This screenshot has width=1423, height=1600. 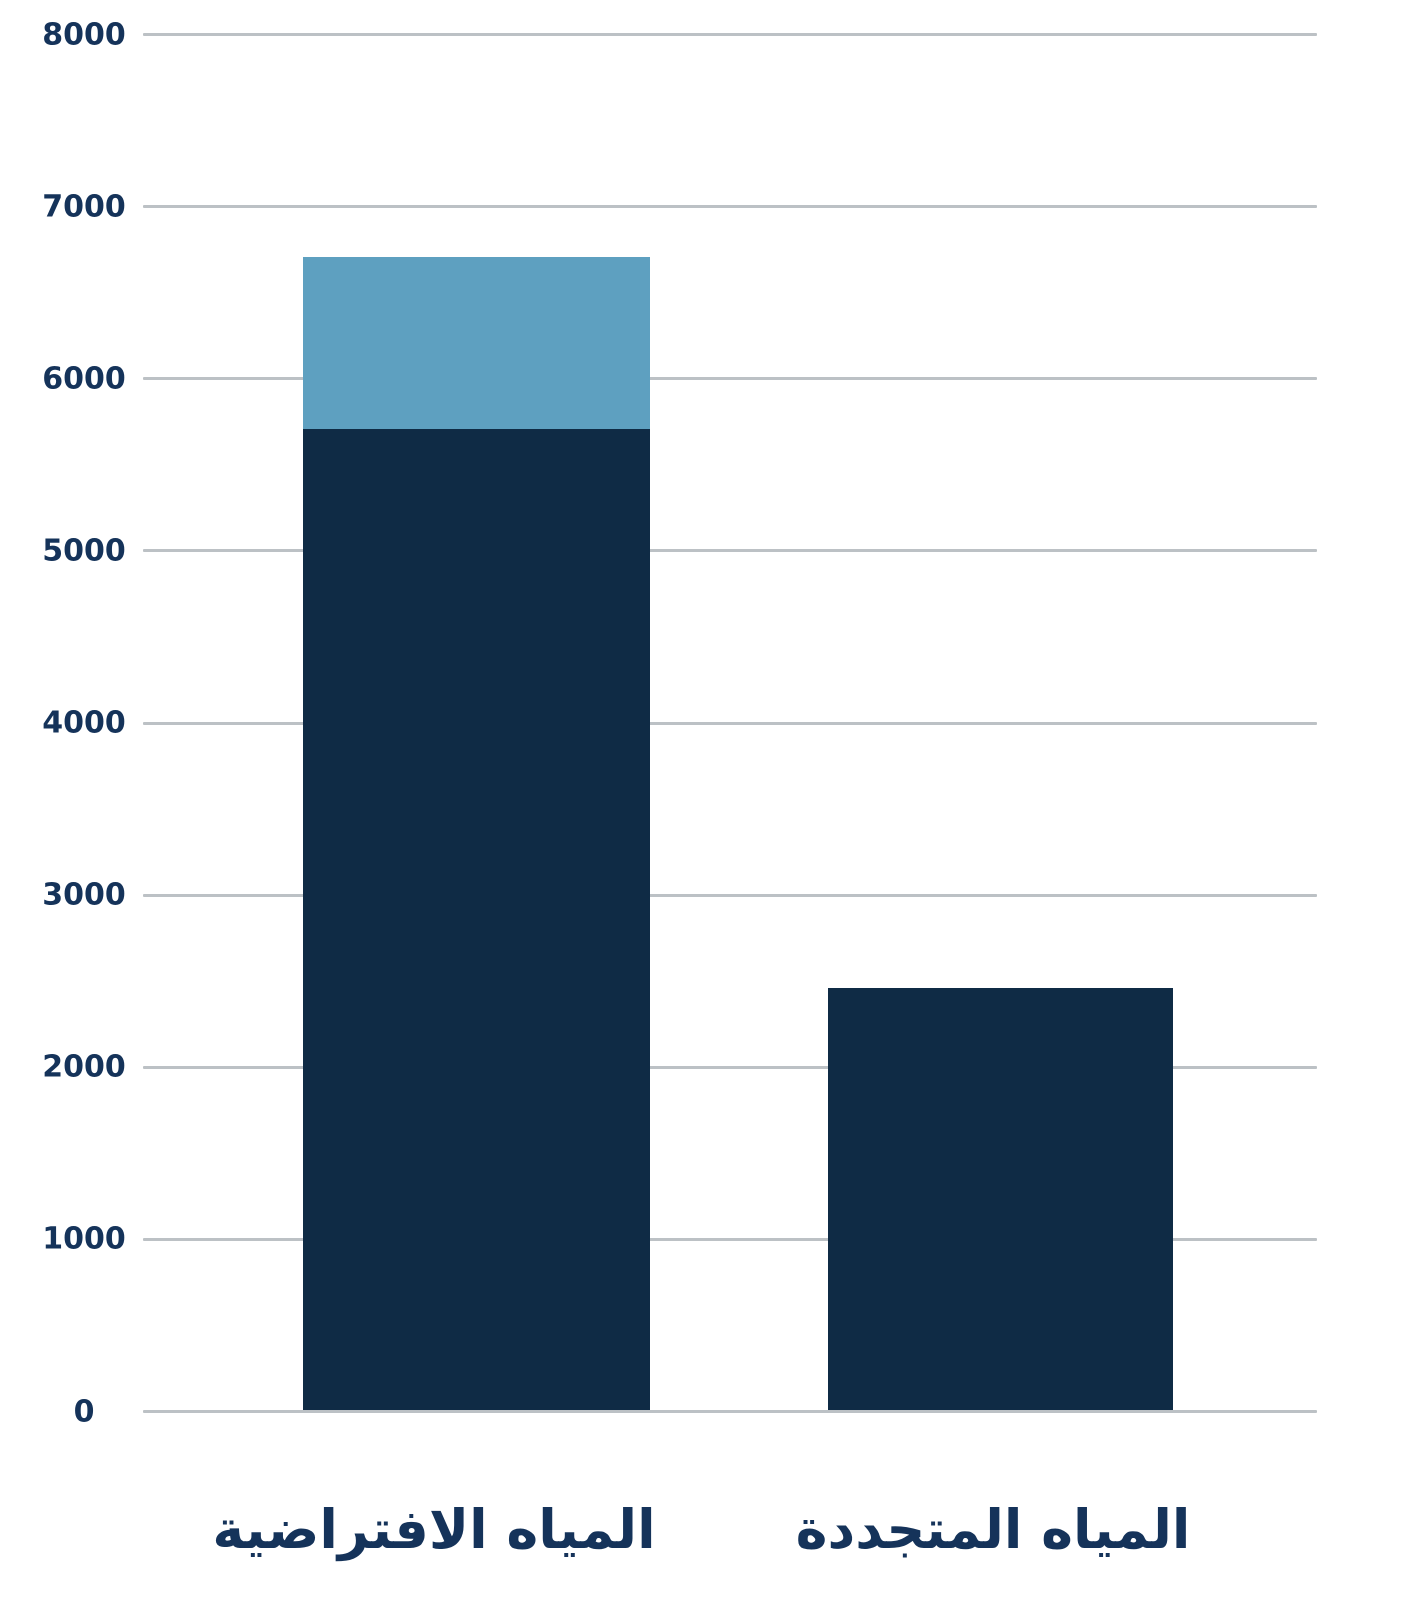 What do you see at coordinates (84, 723) in the screenshot?
I see `y-tick-label-4000: 4000` at bounding box center [84, 723].